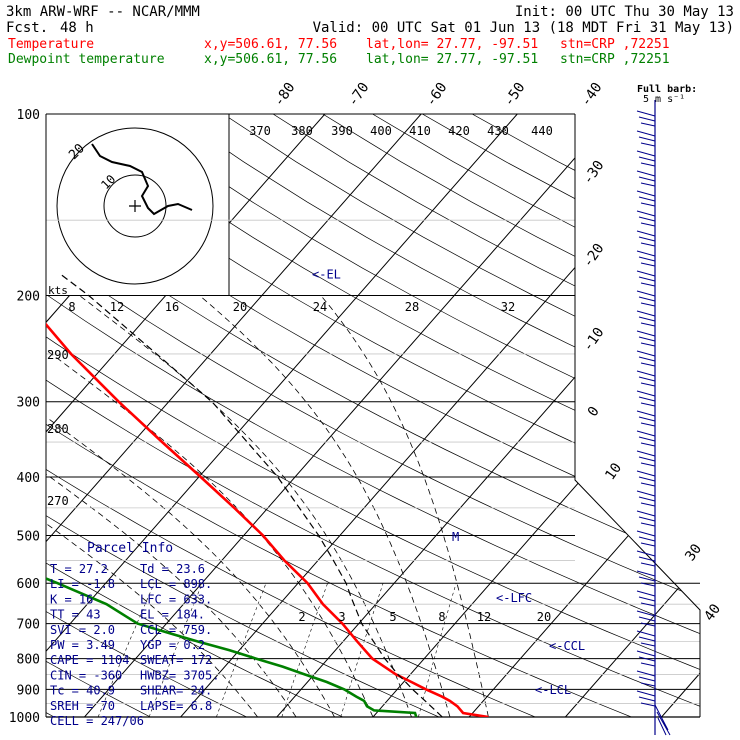  I want to click on parcel-info-right: HWBZ= 3705., so click(179, 675).